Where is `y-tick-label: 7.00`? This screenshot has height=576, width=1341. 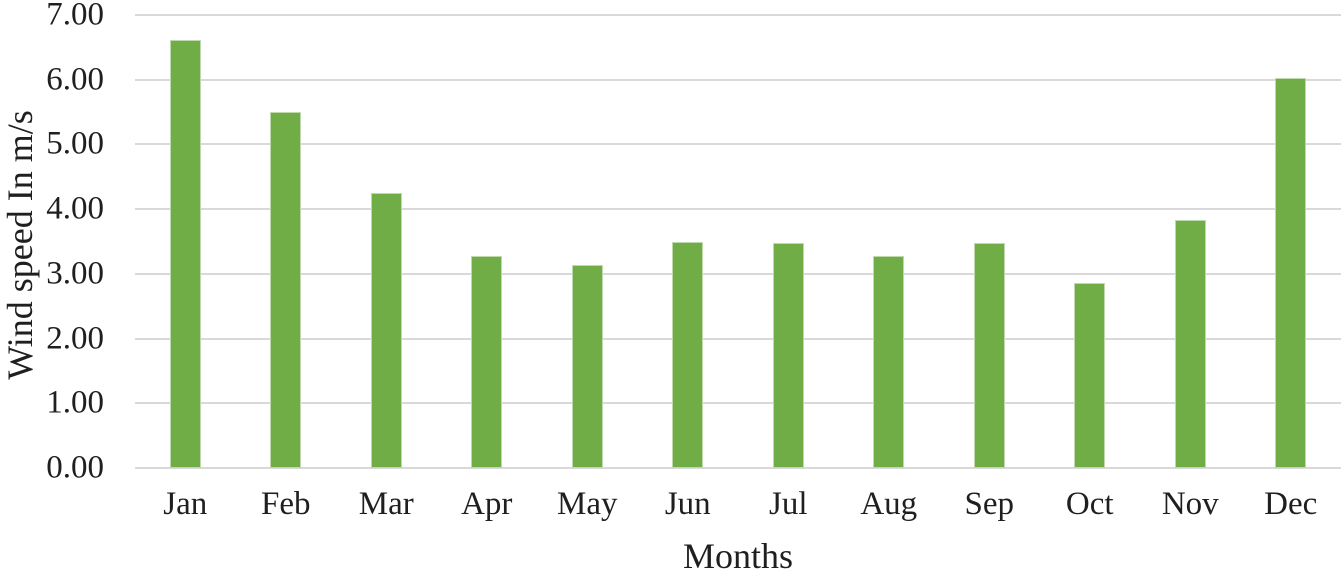
y-tick-label: 7.00 is located at coordinates (75, 16).